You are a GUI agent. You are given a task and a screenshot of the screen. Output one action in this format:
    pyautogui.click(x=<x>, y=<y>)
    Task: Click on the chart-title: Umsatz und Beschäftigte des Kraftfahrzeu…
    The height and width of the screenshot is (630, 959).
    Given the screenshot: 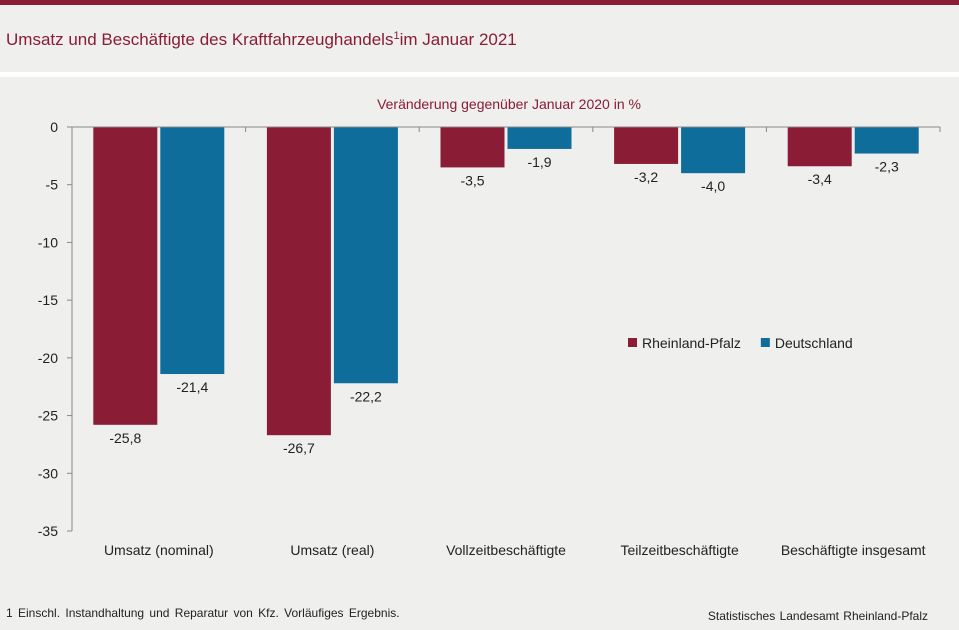 What is the action you would take?
    pyautogui.click(x=261, y=40)
    